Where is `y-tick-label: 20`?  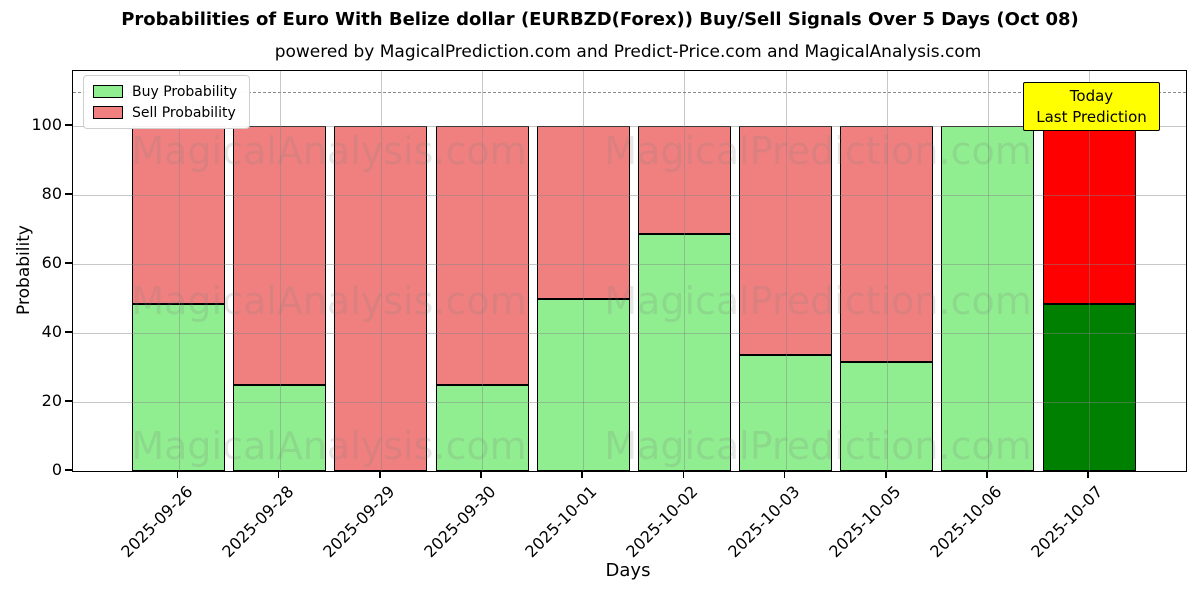 y-tick-label: 20 is located at coordinates (51, 401).